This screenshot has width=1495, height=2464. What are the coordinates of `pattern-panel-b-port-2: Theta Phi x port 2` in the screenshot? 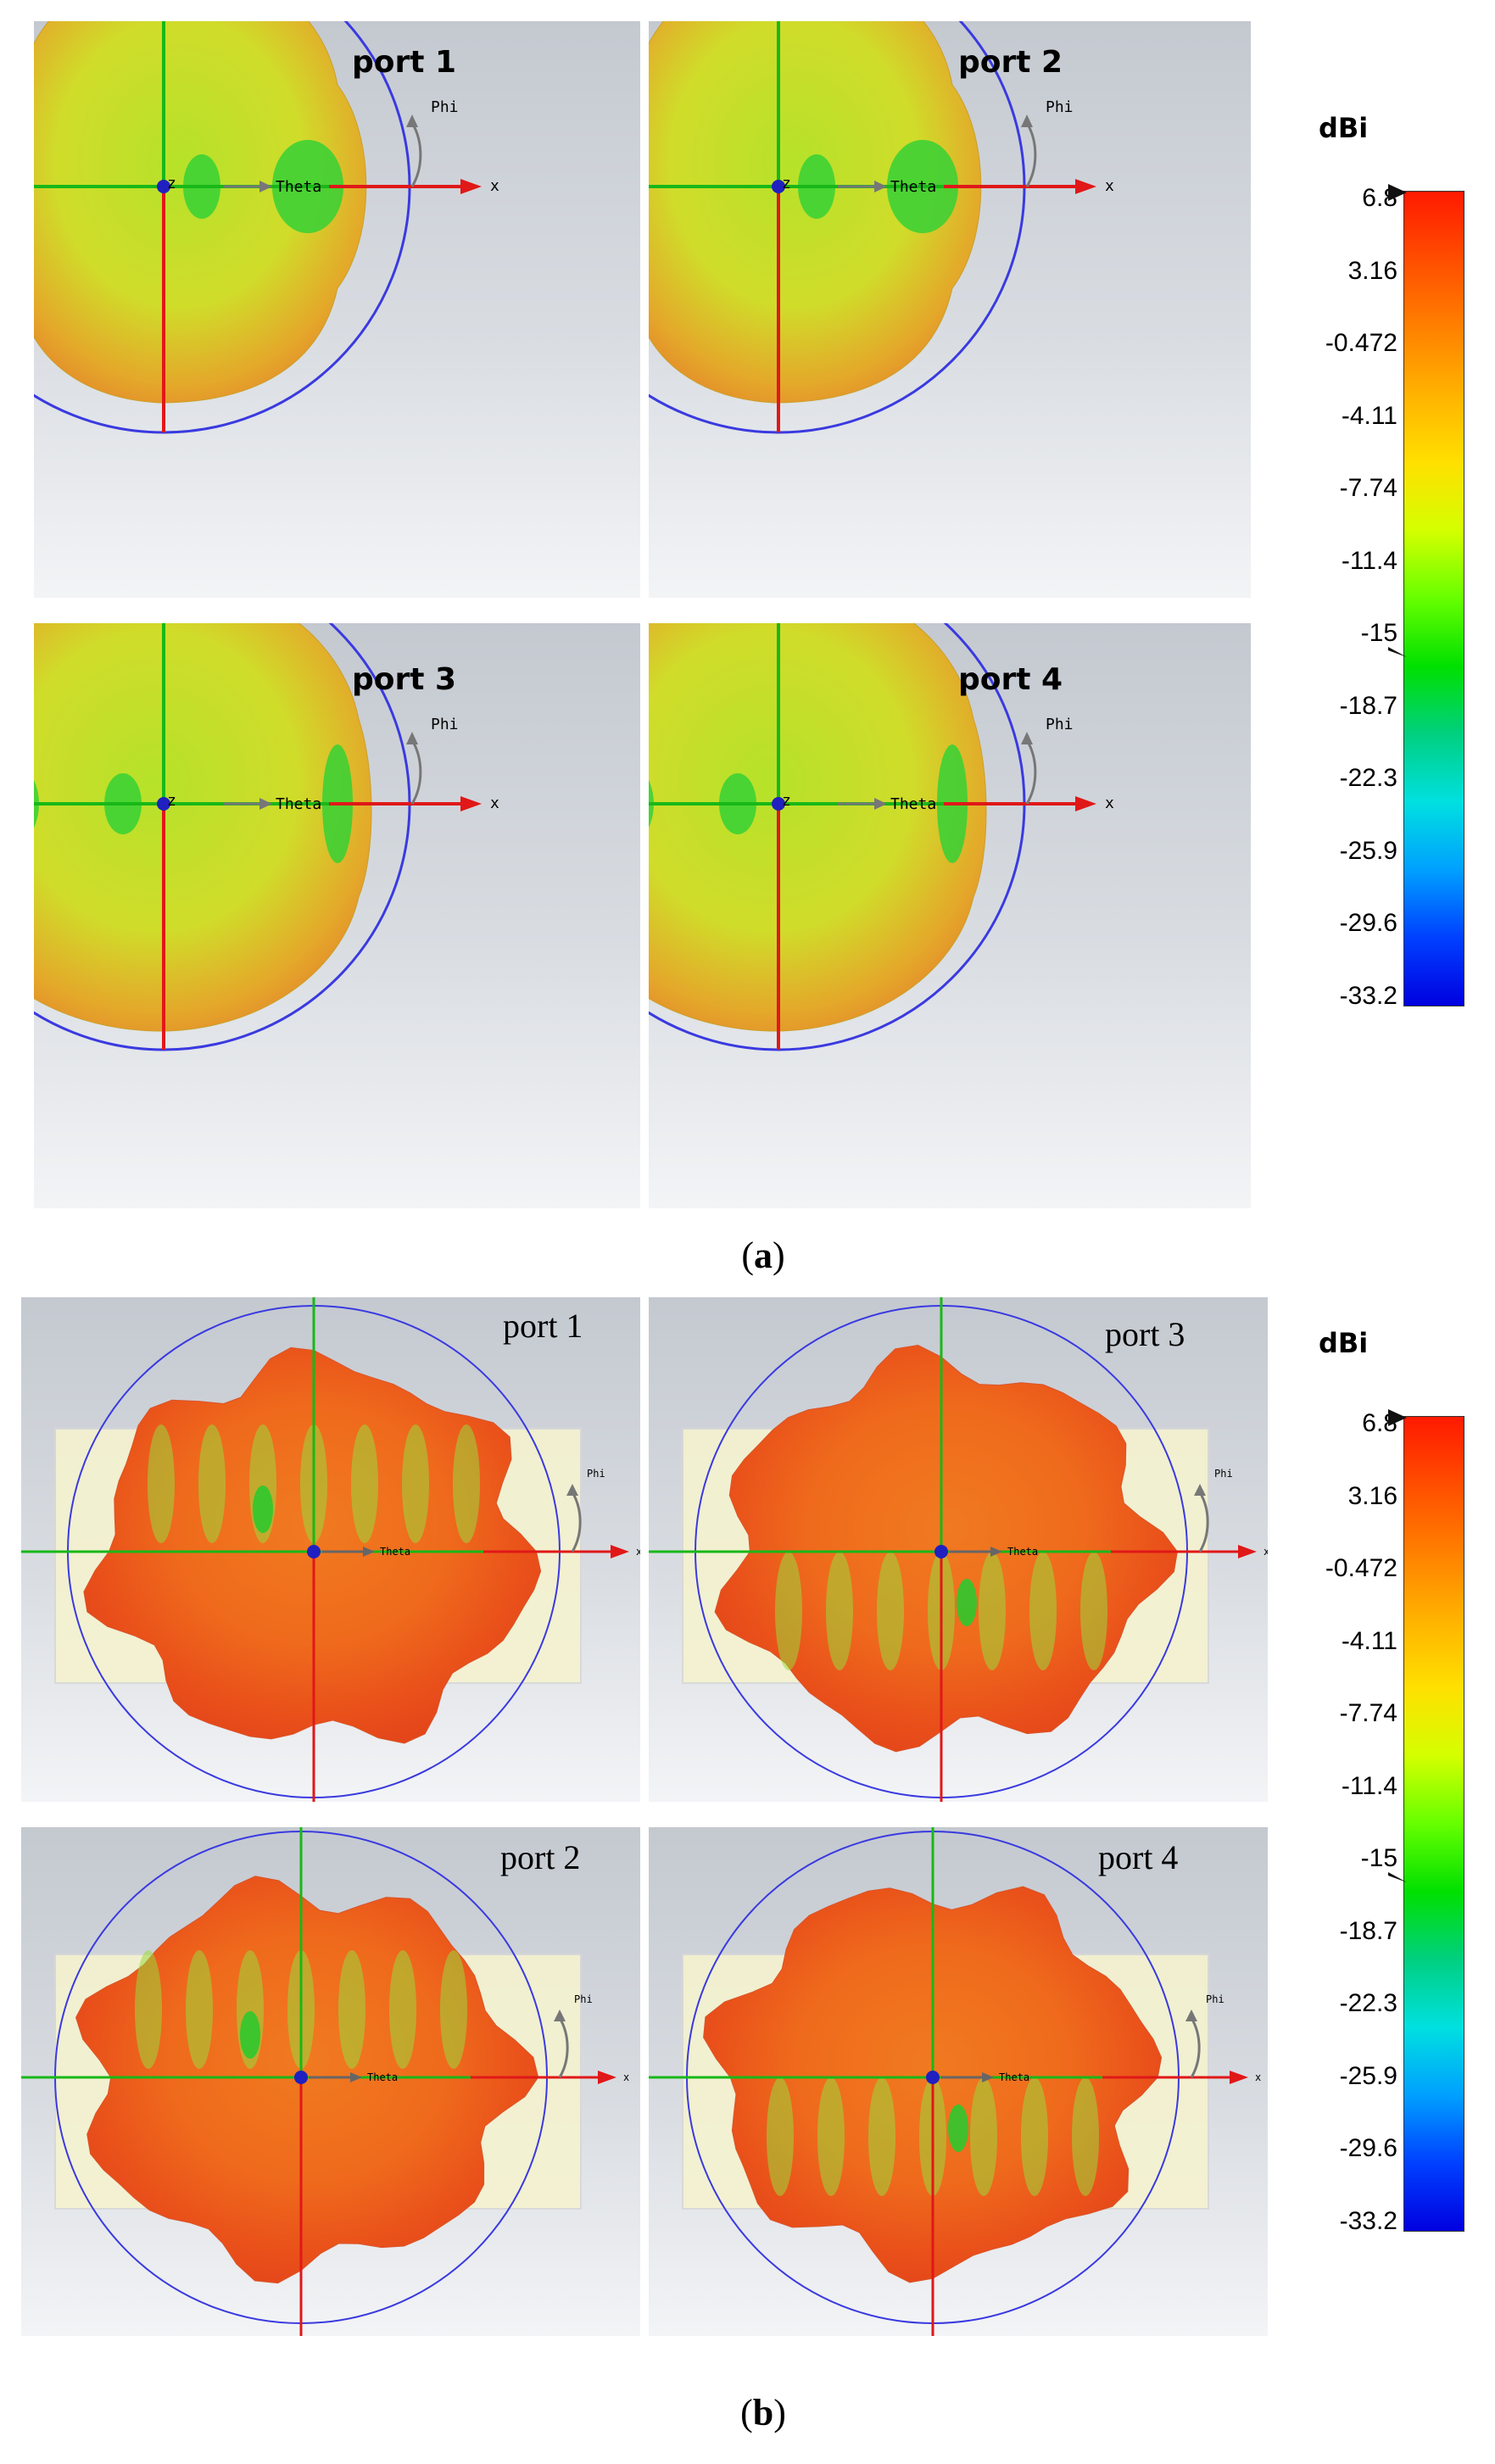 It's located at (330, 2081).